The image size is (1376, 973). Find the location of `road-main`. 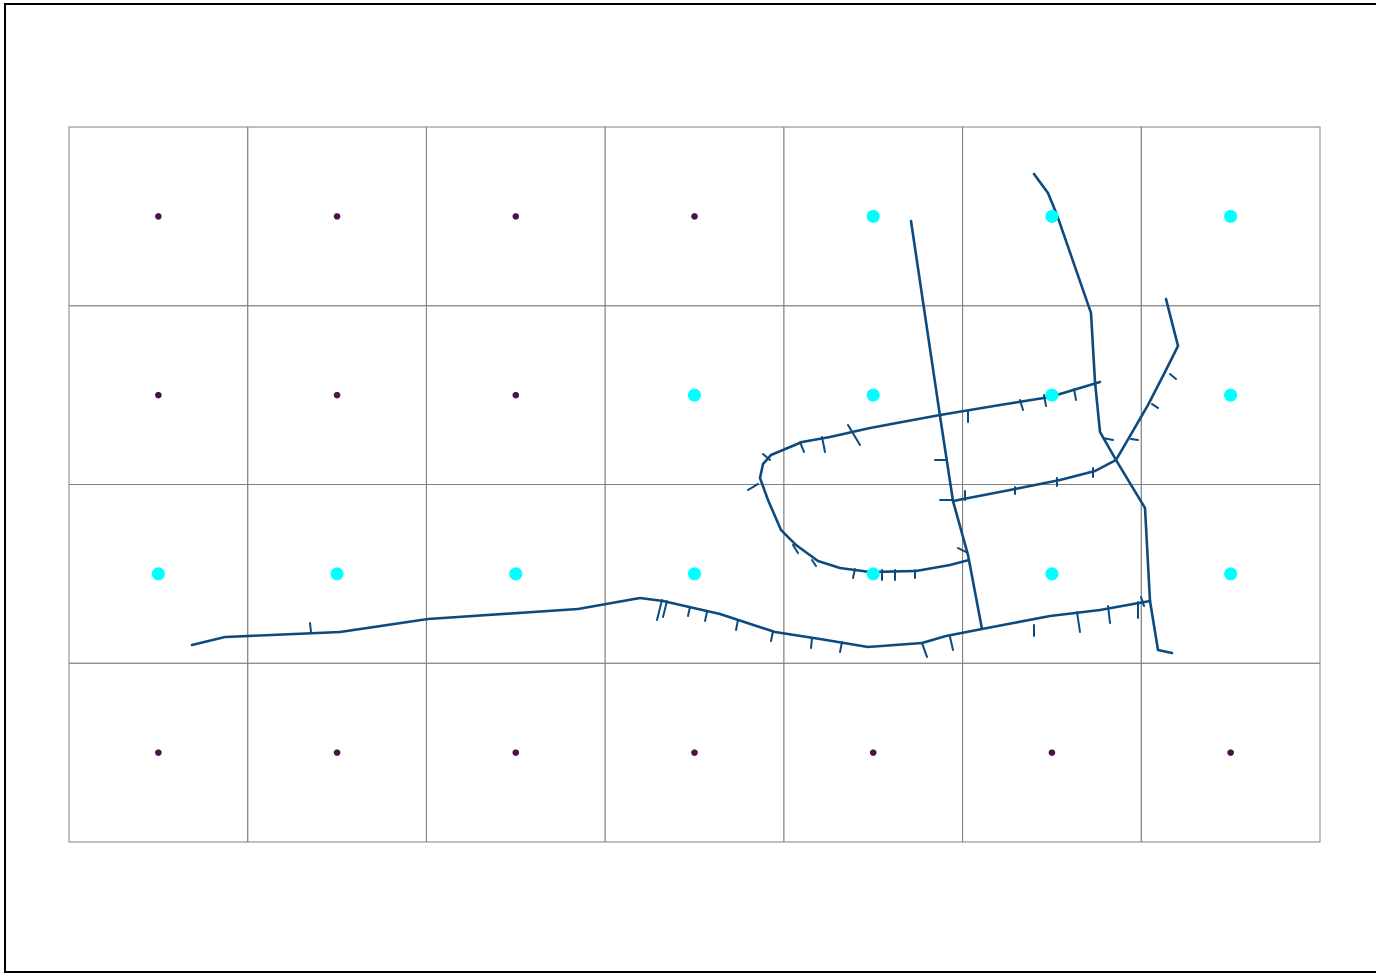

road-main is located at coordinates (671, 622).